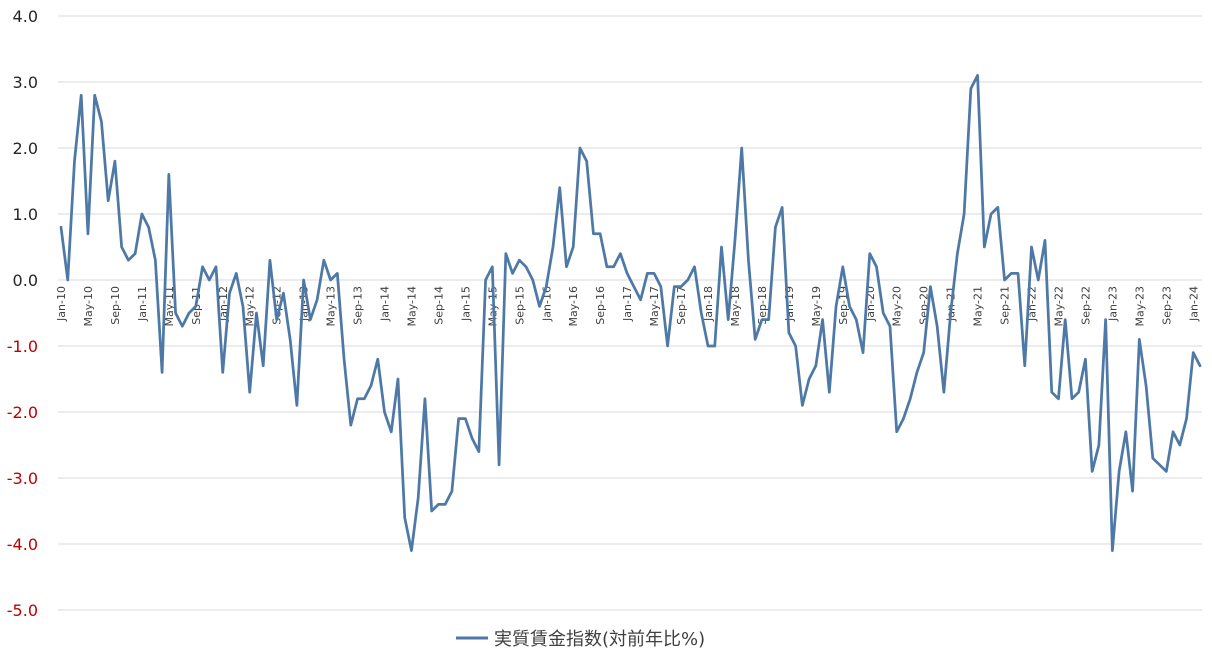 Image resolution: width=1212 pixels, height=671 pixels. I want to click on x-tick-label: Jan-17, so click(627, 304).